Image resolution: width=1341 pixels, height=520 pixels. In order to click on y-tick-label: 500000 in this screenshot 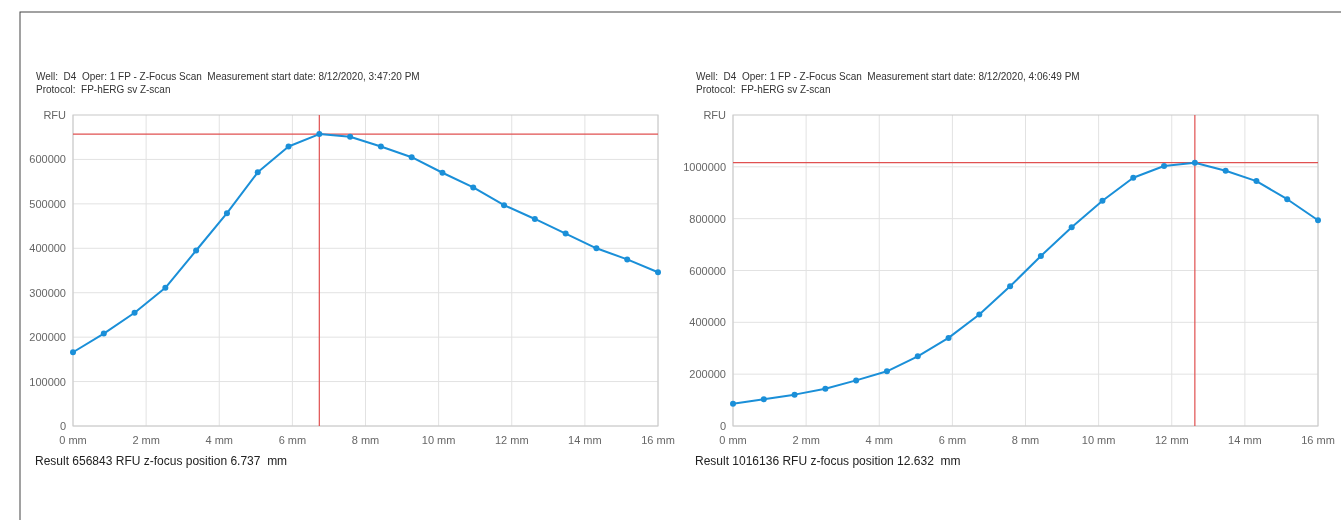, I will do `click(47, 203)`.